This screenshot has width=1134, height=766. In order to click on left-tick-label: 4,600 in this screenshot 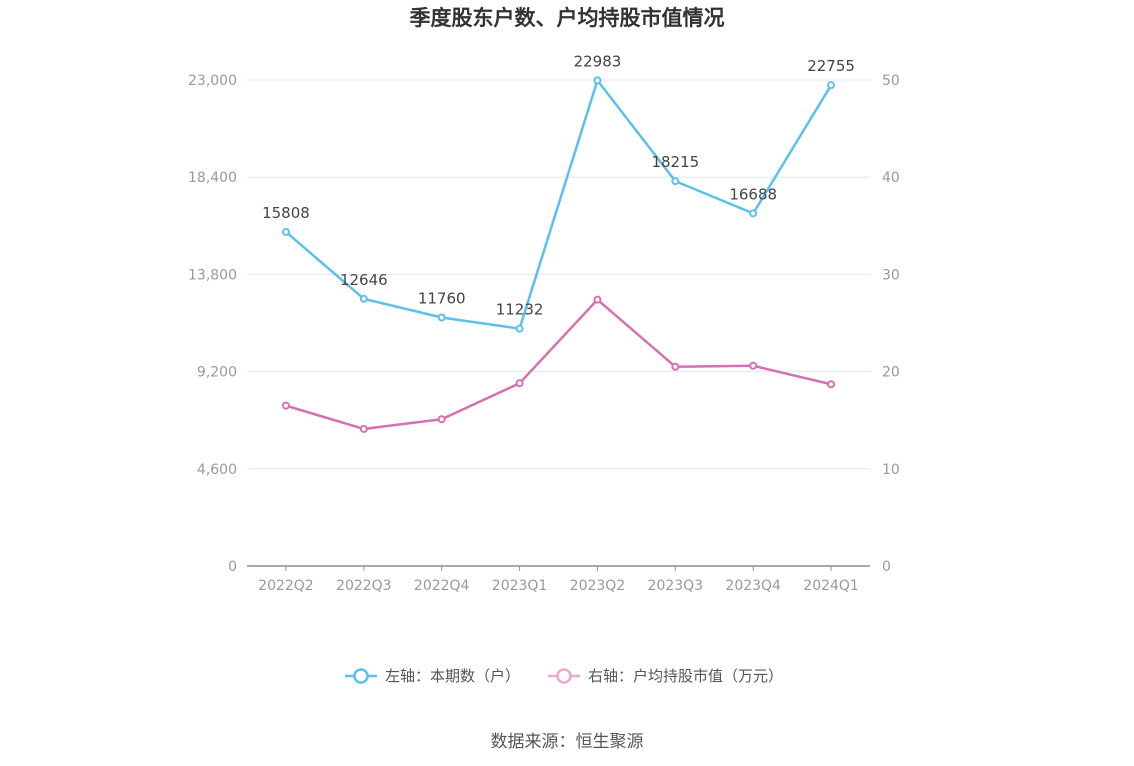, I will do `click(217, 470)`.